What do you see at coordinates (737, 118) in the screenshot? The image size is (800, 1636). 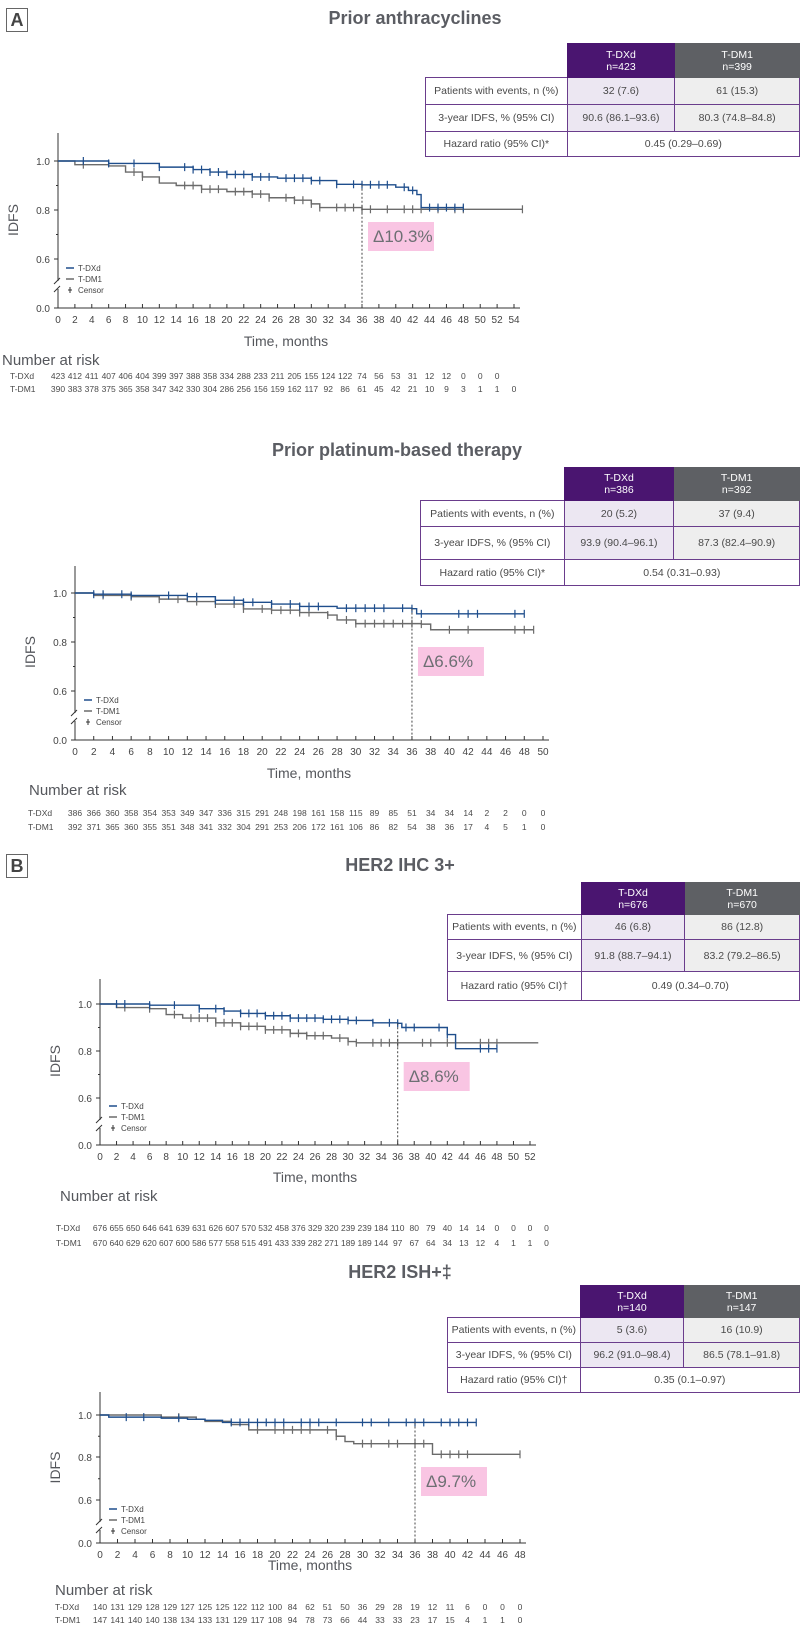 I see `tdm1-value: 80.3 (74.8–84.8)` at bounding box center [737, 118].